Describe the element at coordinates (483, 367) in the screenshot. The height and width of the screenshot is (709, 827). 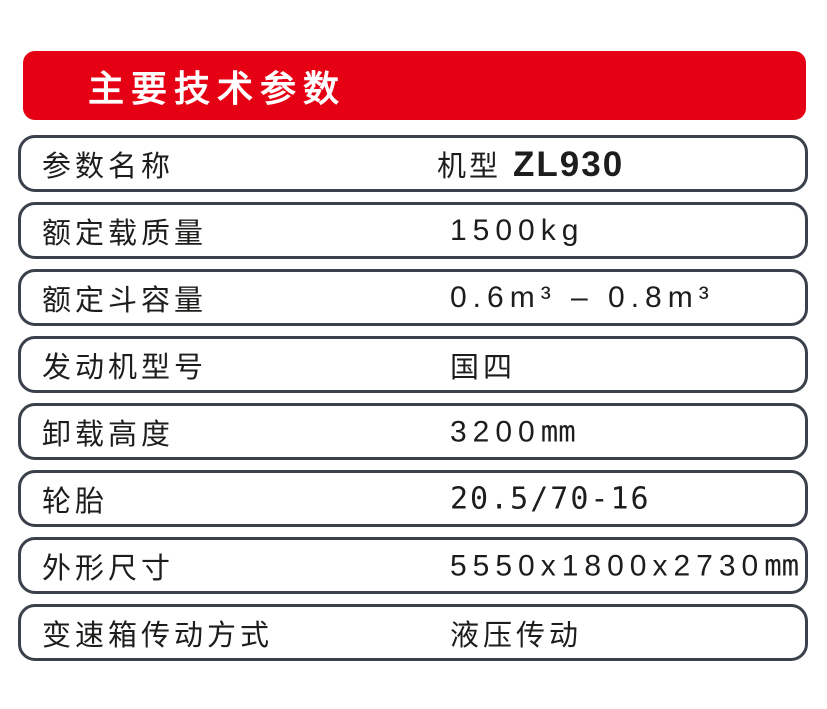
I see `param-value: 国四` at that location.